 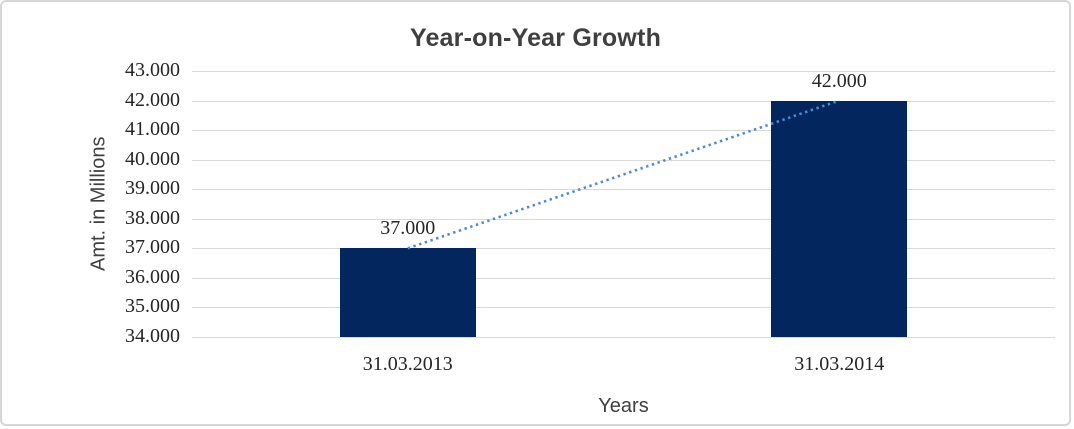 I want to click on y-tick-label: 40.000, so click(x=152, y=158).